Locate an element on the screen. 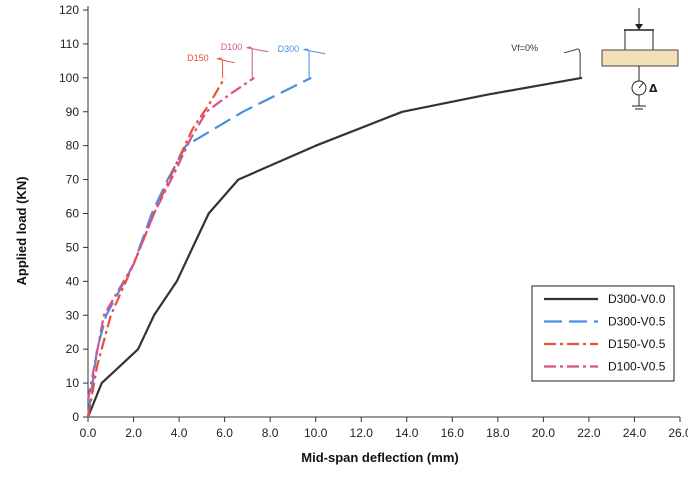 This screenshot has width=688, height=482. x-tick-label: 2.0 is located at coordinates (133, 433).